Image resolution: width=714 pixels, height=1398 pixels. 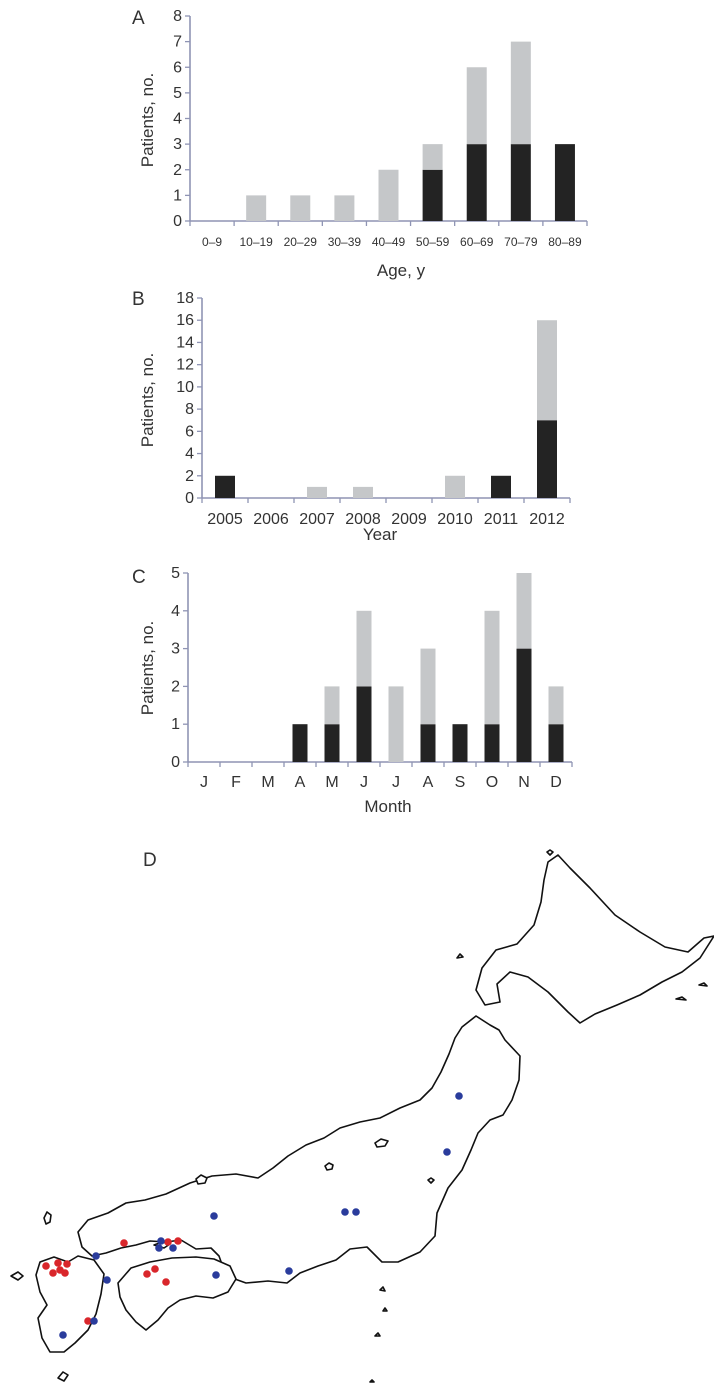 What do you see at coordinates (556, 782) in the screenshot?
I see `x-tick-label: D` at bounding box center [556, 782].